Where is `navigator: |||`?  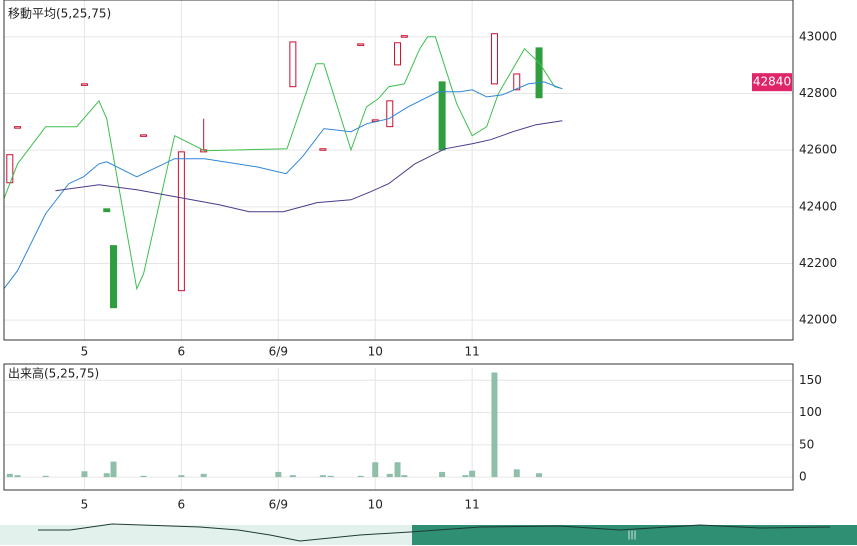 navigator: ||| is located at coordinates (428, 534).